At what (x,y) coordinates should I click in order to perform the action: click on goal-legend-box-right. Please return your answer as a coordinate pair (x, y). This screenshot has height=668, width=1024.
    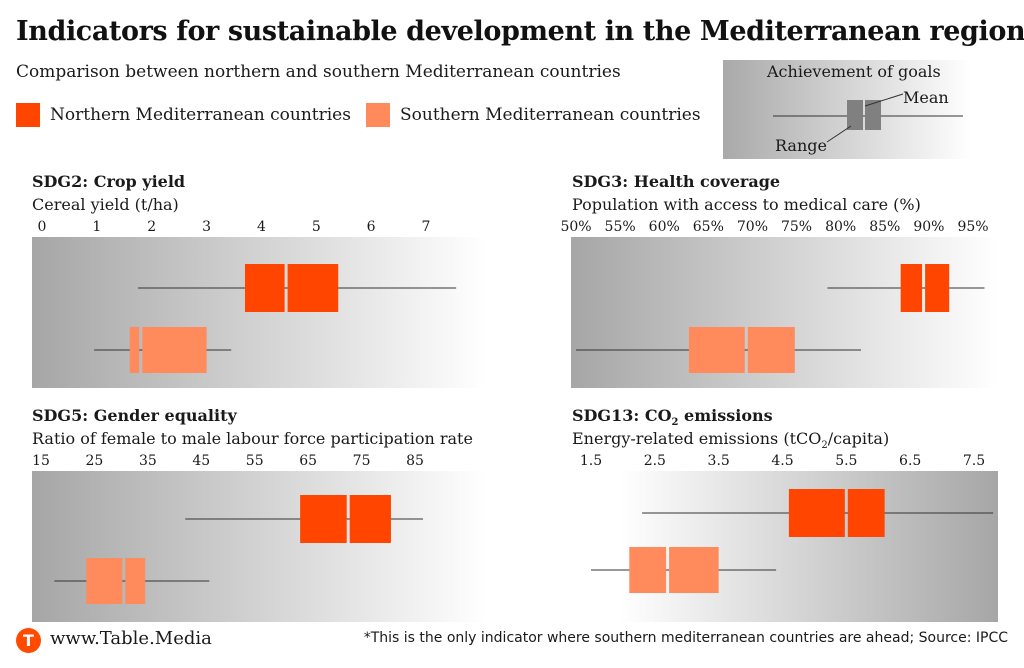
    Looking at the image, I should click on (873, 115).